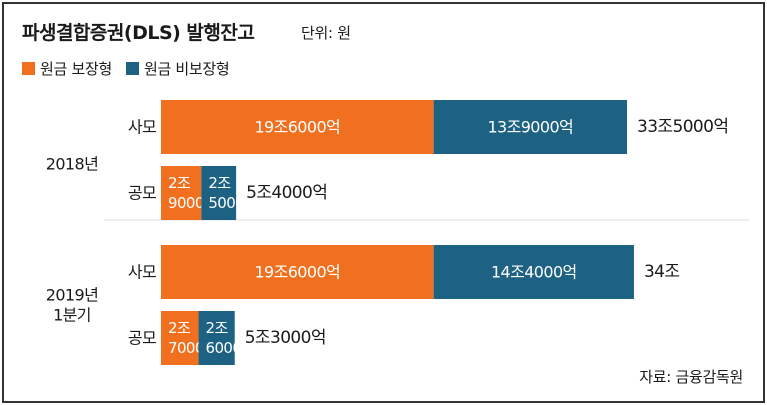 The height and width of the screenshot is (405, 767). I want to click on legend-swatch-guaranteed, so click(28, 68).